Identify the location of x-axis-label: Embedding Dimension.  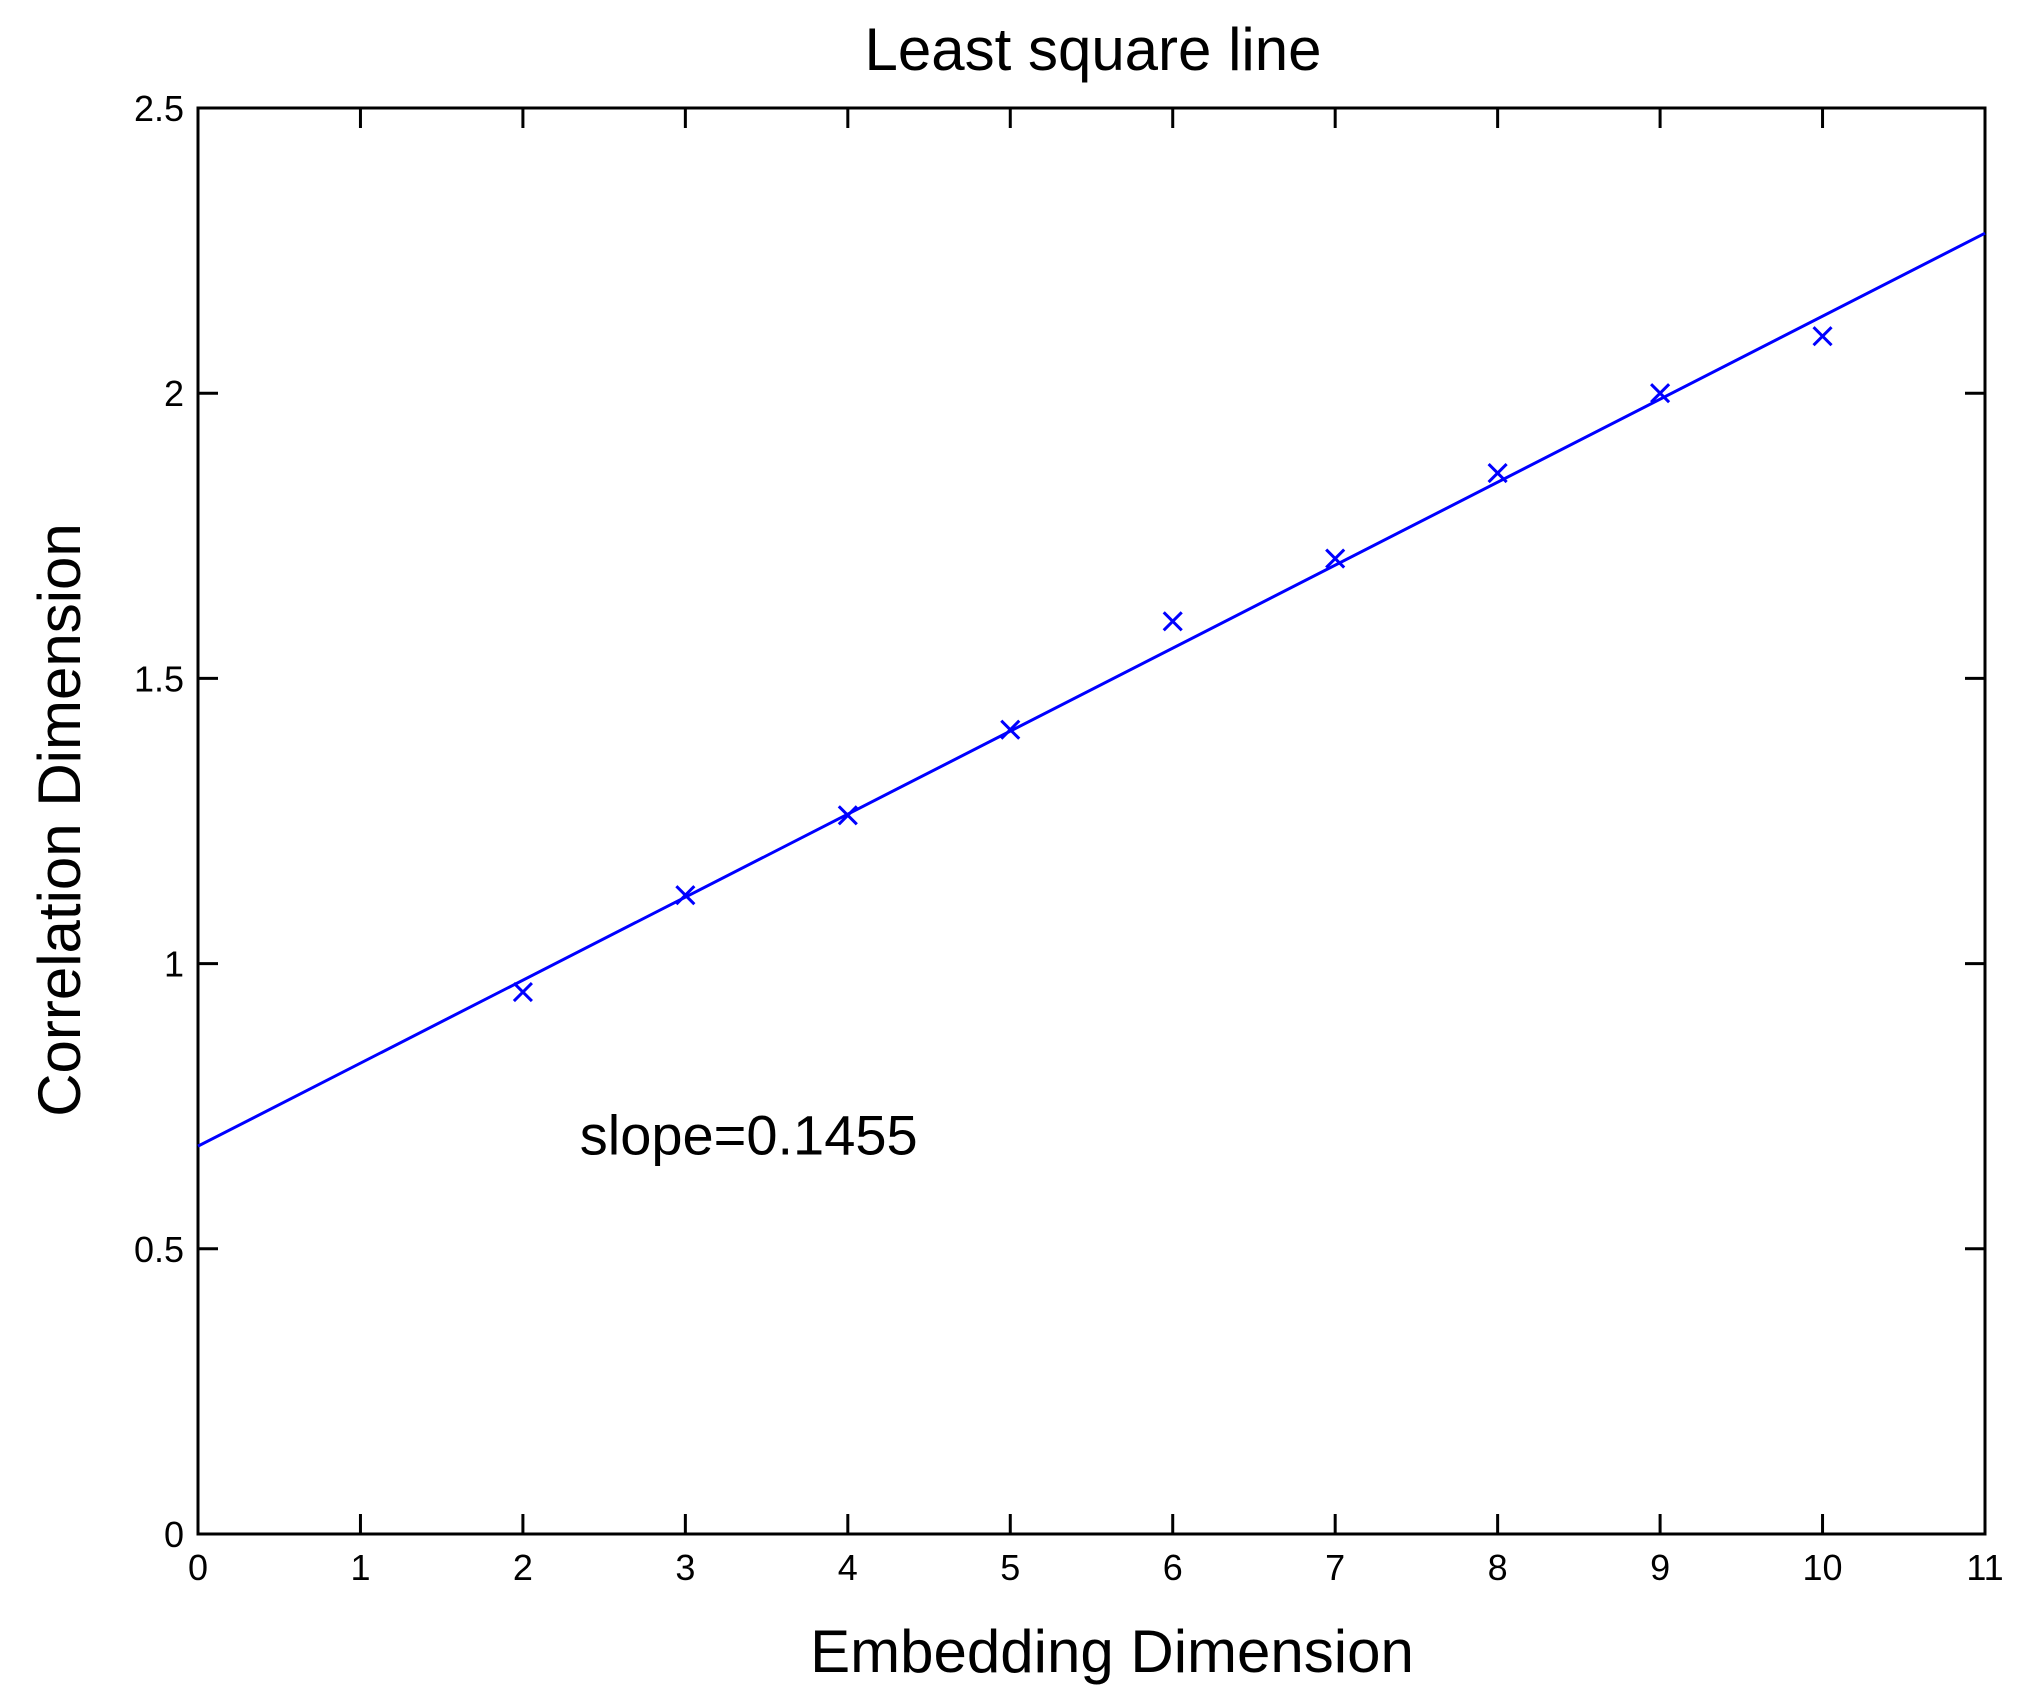
(1112, 1651).